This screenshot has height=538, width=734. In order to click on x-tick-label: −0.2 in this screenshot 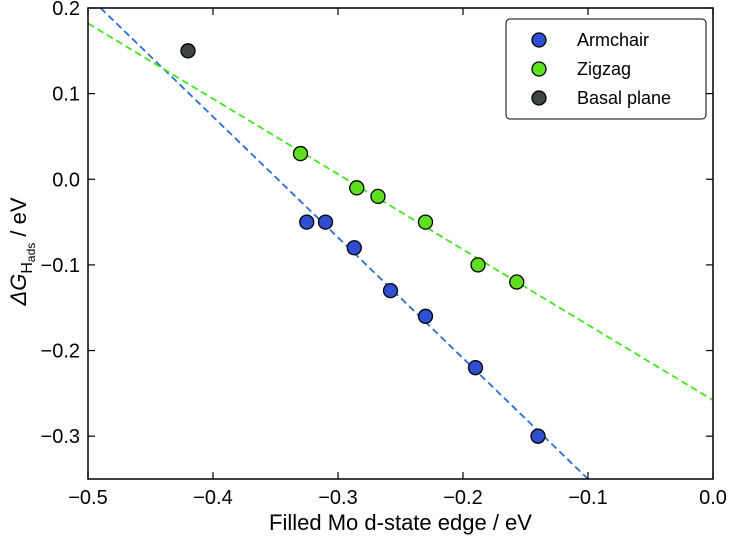, I will do `click(462, 498)`.